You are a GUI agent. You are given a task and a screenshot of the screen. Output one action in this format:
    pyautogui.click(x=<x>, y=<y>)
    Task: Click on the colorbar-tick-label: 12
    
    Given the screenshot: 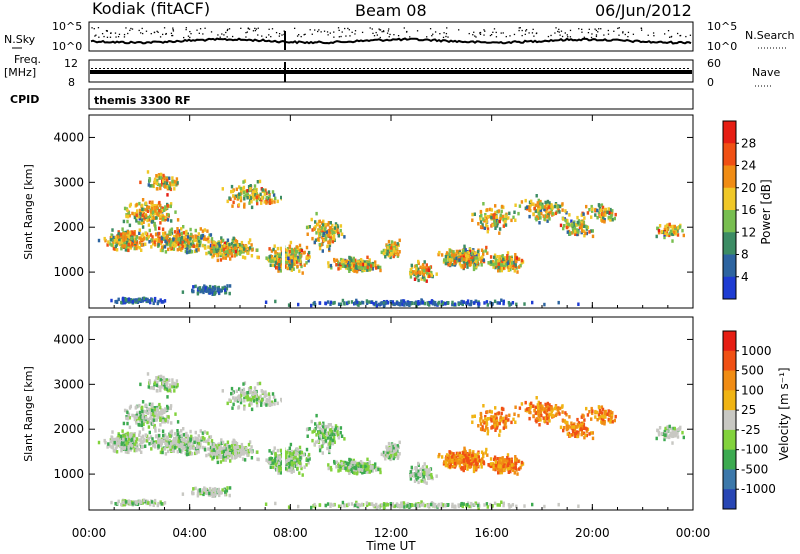 What is the action you would take?
    pyautogui.click(x=748, y=232)
    